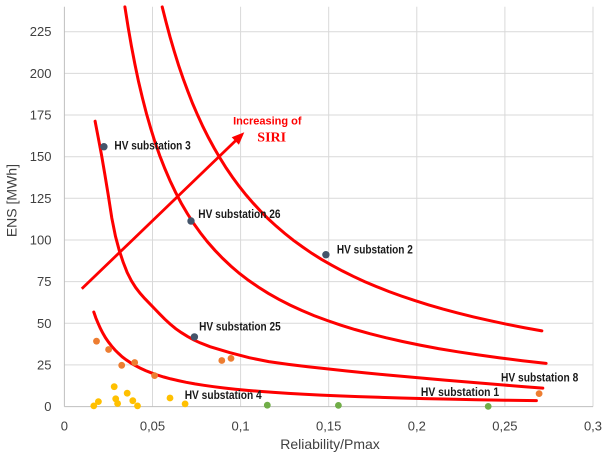 Image resolution: width=613 pixels, height=457 pixels. Describe the element at coordinates (328, 426) in the screenshot. I see `svg-text: 0,15` at that location.